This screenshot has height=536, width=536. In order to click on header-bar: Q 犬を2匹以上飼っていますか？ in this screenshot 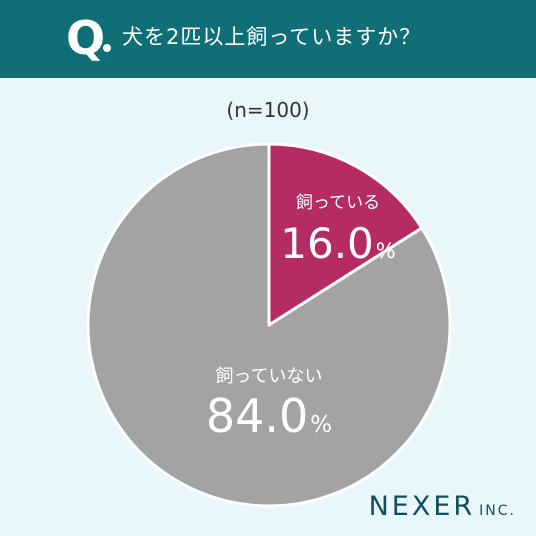, I will do `click(268, 39)`.